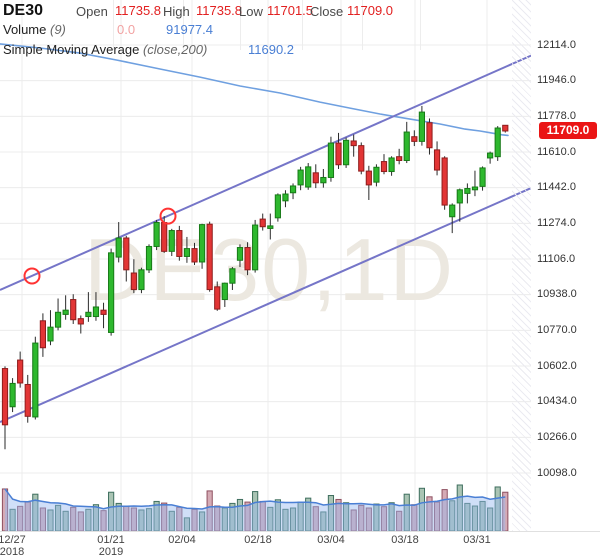 The image size is (600, 558). Describe the element at coordinates (111, 546) in the screenshot. I see `time-axis-label: 01/21 2019` at that location.